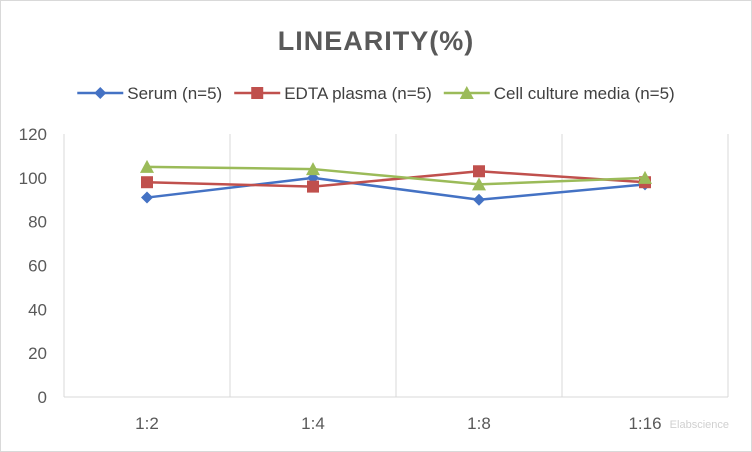  What do you see at coordinates (699, 425) in the screenshot?
I see `watermark-text: Elabscience` at bounding box center [699, 425].